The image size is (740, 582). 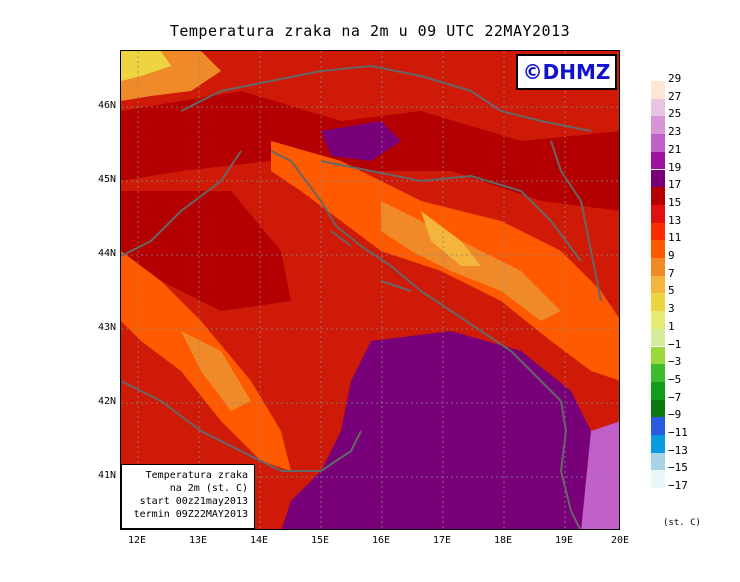 I want to click on legend-label: 3, so click(x=671, y=309).